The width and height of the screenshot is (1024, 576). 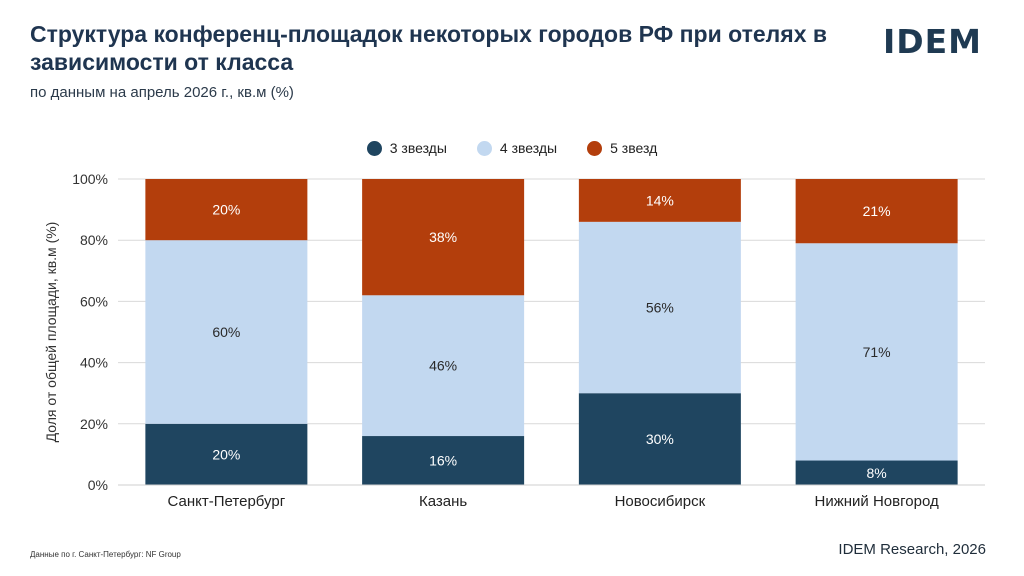 What do you see at coordinates (98, 485) in the screenshot?
I see `y-tick-label: 0%` at bounding box center [98, 485].